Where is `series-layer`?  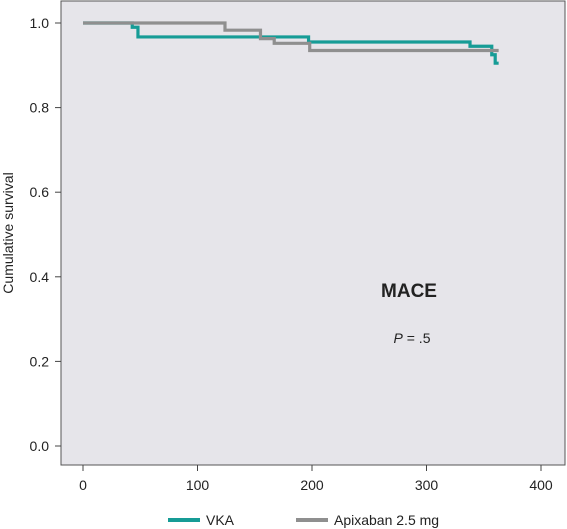 series-layer is located at coordinates (291, 43).